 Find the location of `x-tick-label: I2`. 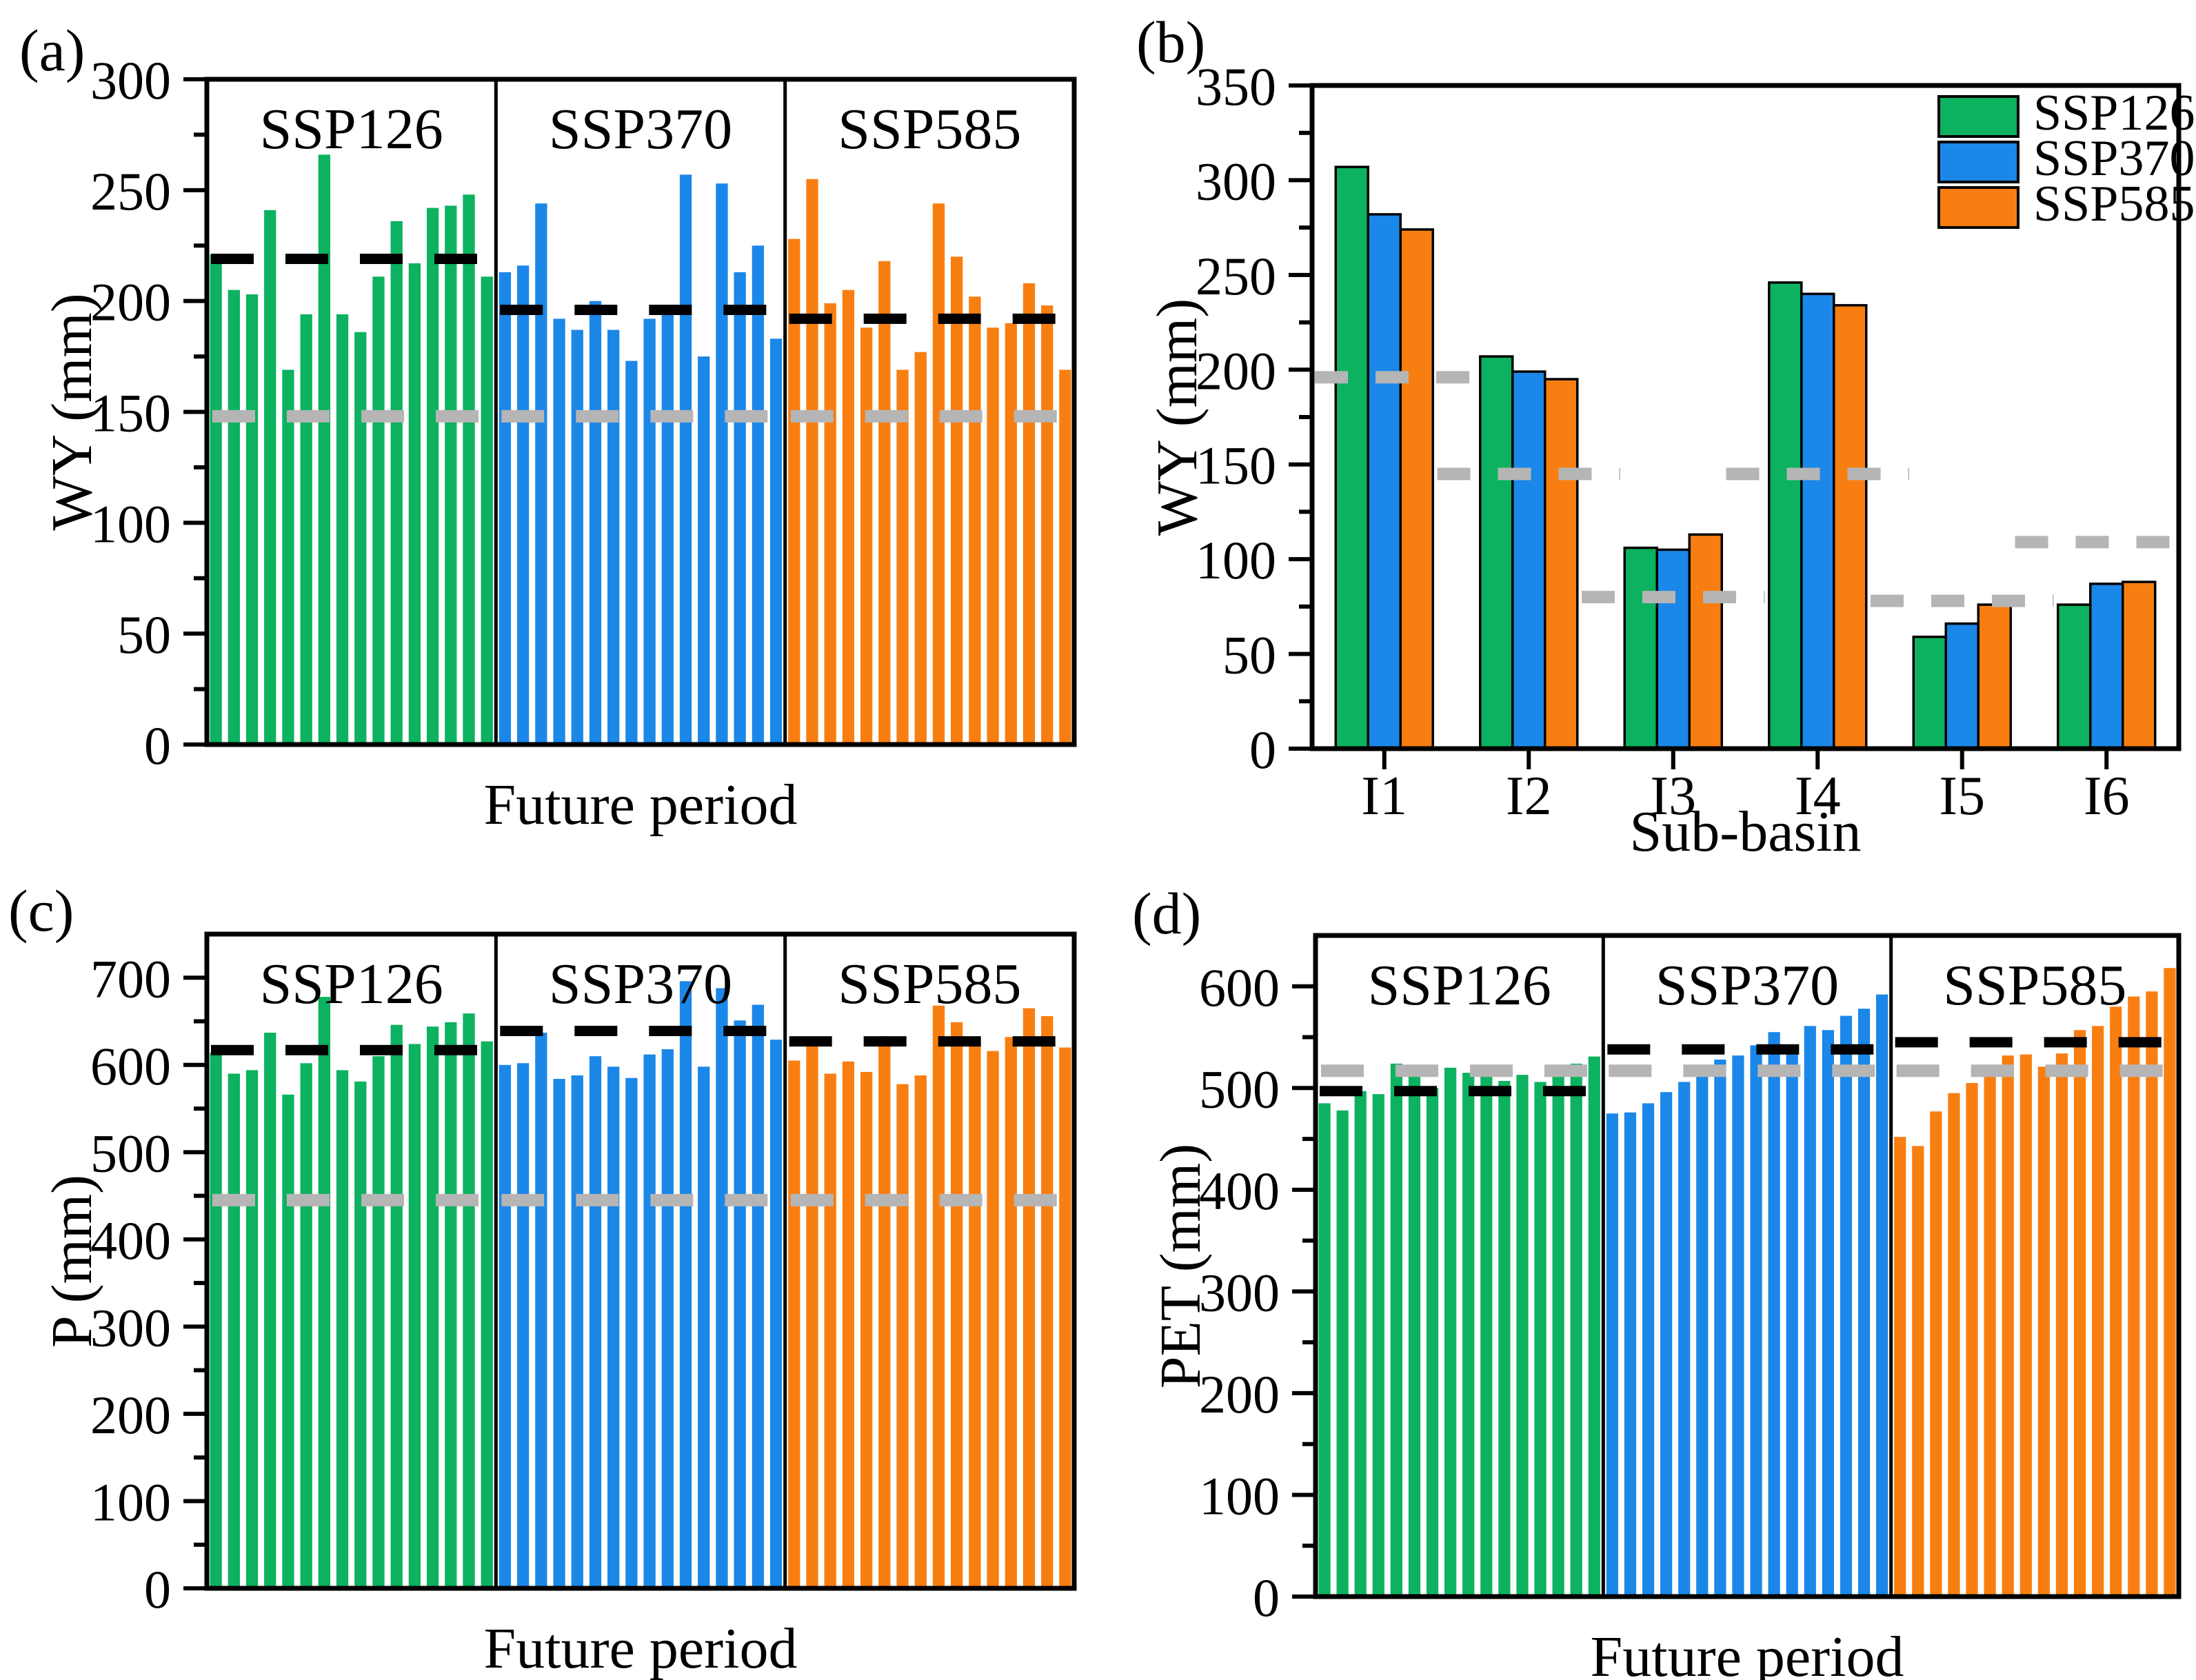

x-tick-label: I2 is located at coordinates (1529, 796).